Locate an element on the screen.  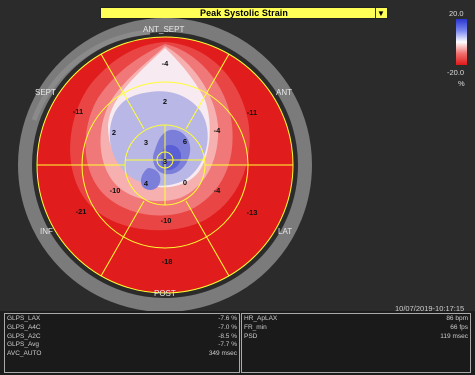
parameter-dropdown: Peak Systolic Strain ▼ is located at coordinates (244, 13).